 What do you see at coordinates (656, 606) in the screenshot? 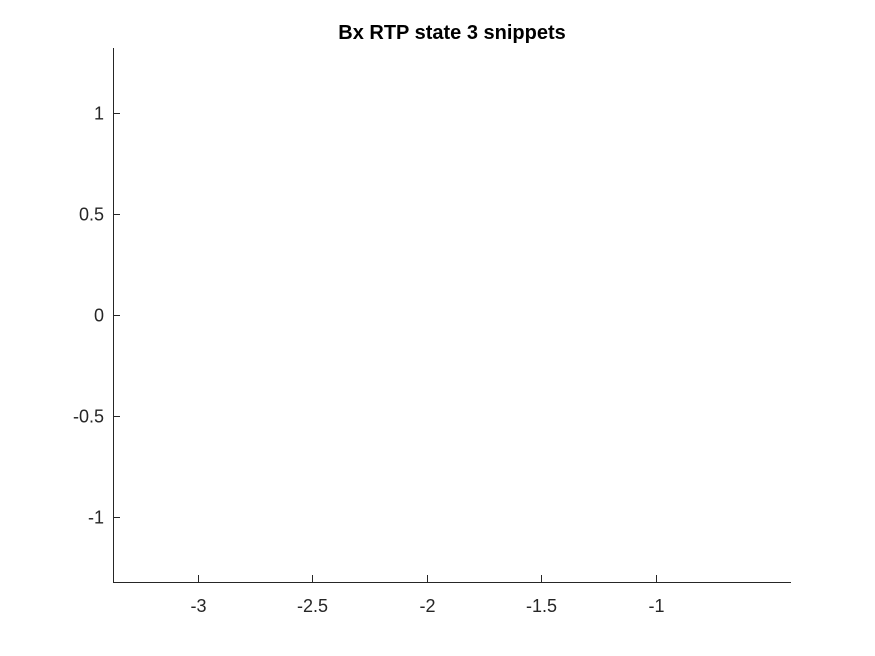
I see `x-tick-label: -1` at bounding box center [656, 606].